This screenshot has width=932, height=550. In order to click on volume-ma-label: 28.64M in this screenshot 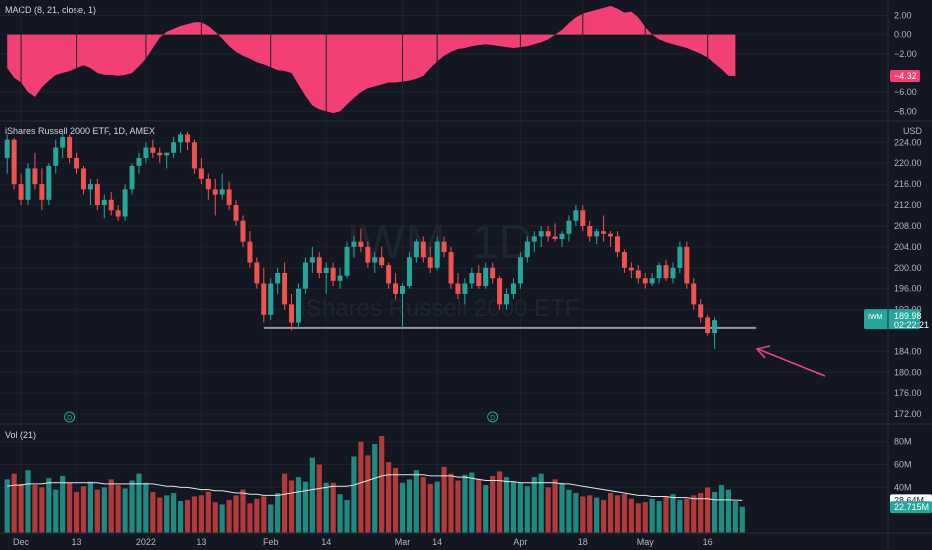, I will do `click(909, 500)`.